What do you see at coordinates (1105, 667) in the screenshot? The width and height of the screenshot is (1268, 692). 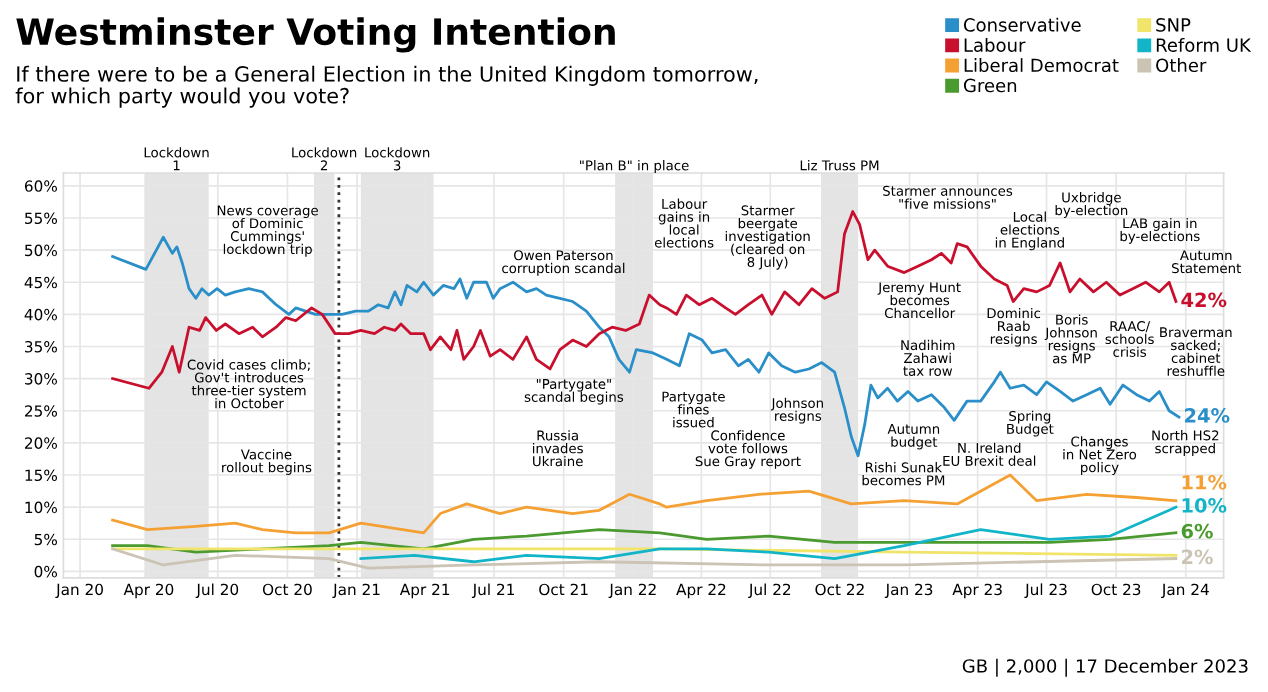 I see `text: GB | 2,000 | 17 December 2023` at bounding box center [1105, 667].